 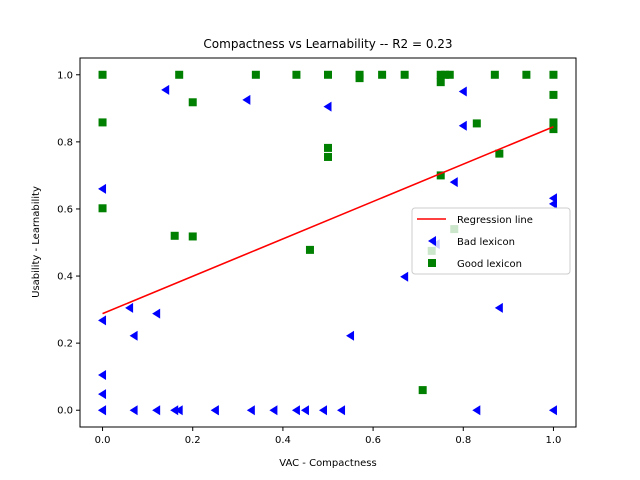 What do you see at coordinates (373, 440) in the screenshot?
I see `x-tick-label: 0.6` at bounding box center [373, 440].